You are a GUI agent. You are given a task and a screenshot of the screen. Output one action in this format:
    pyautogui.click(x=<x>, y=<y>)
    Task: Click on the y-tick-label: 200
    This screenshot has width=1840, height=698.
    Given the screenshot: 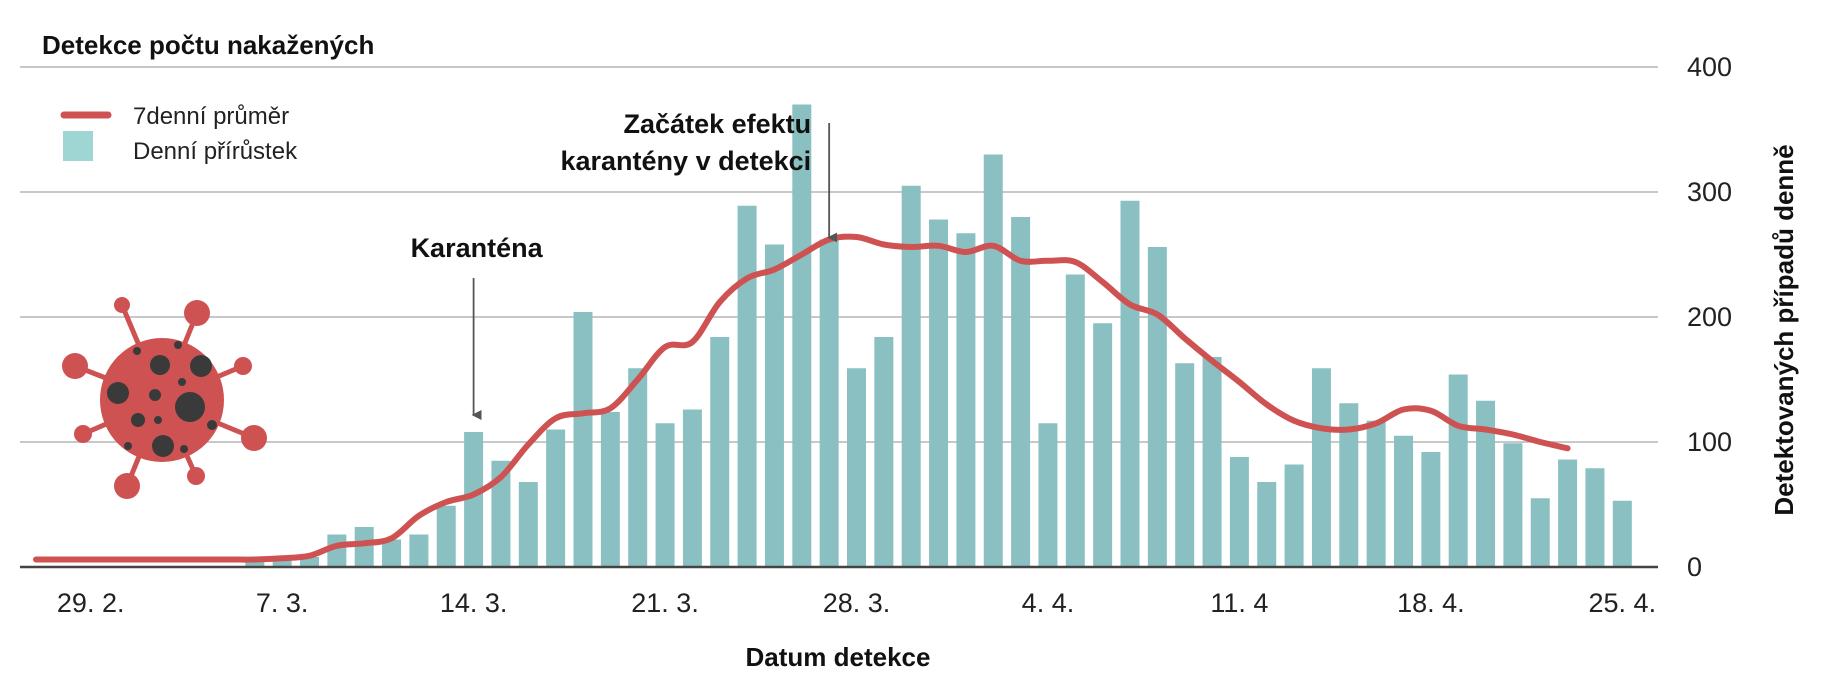 What is the action you would take?
    pyautogui.click(x=1709, y=317)
    